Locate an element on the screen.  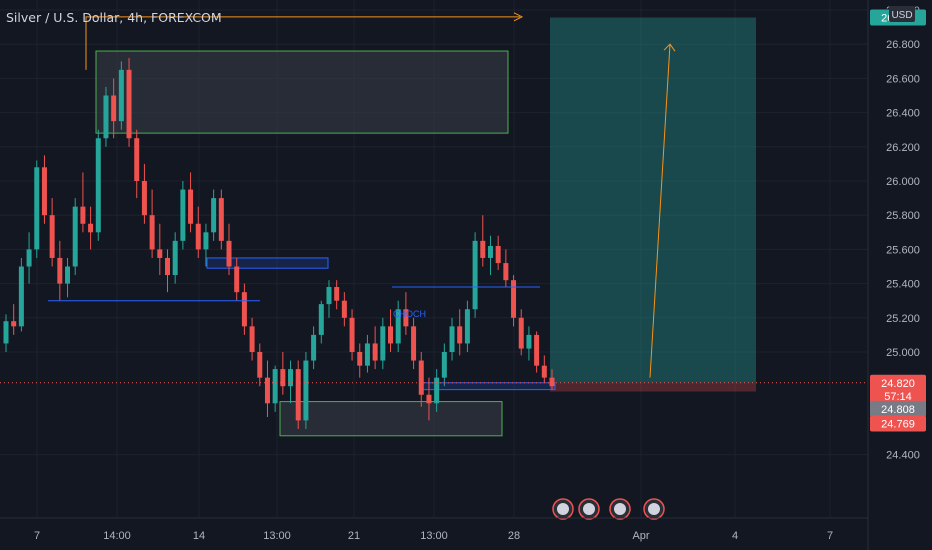
y-tick-label: 25.800 is located at coordinates (903, 216).